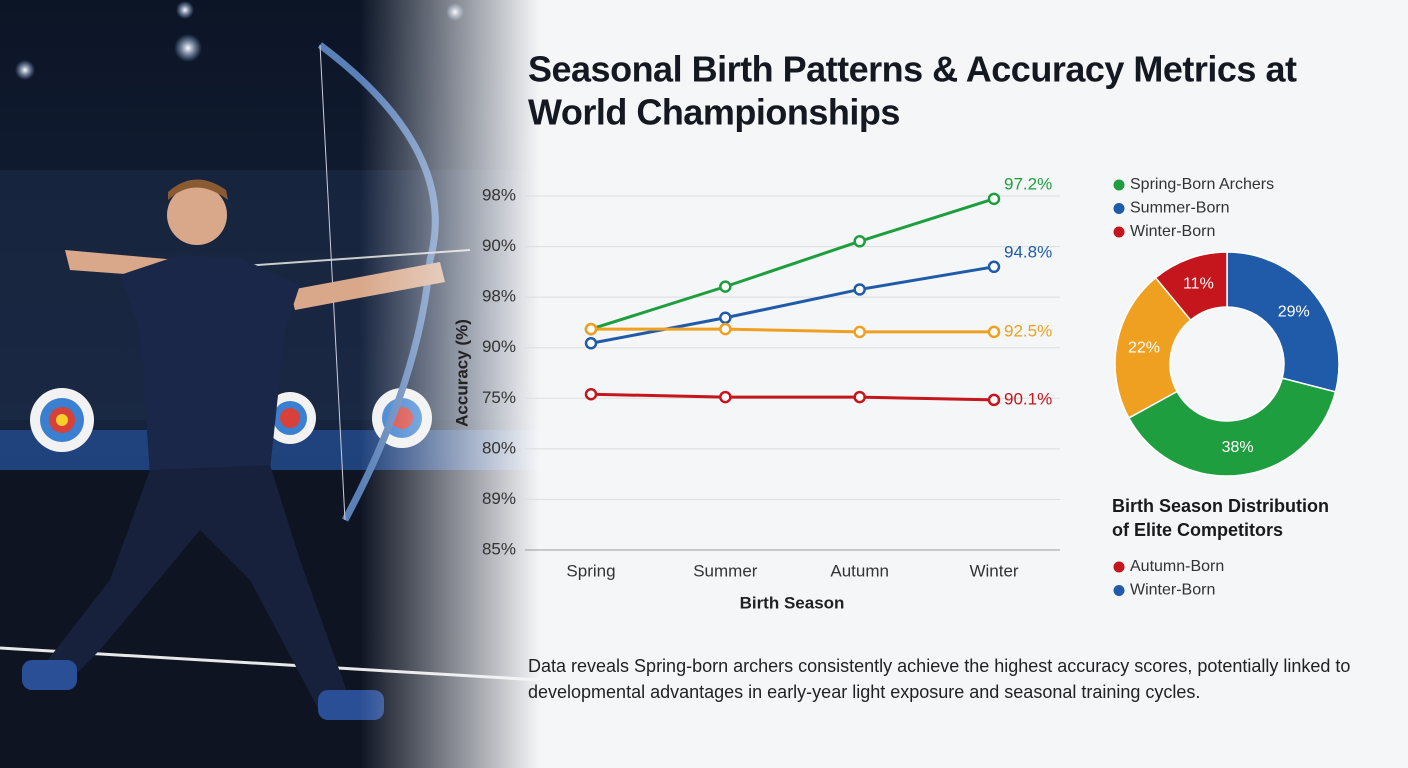 This screenshot has width=1408, height=768. I want to click on slice-label: 22%, so click(1144, 347).